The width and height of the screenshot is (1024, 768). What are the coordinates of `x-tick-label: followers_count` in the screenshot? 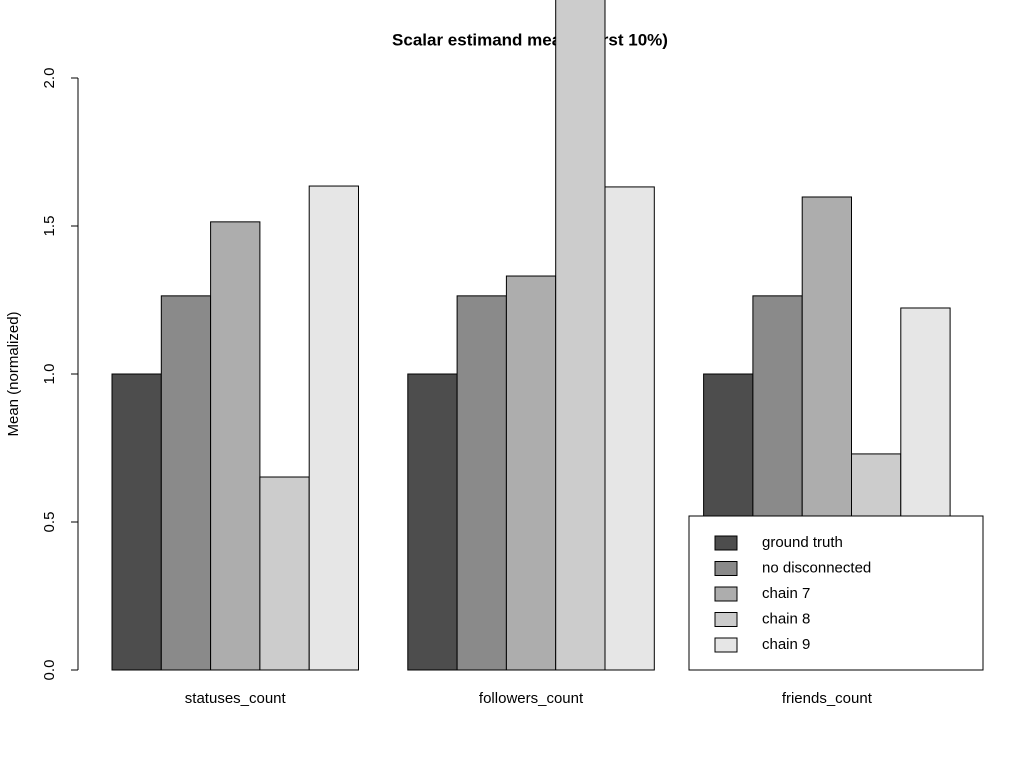 It's located at (531, 698).